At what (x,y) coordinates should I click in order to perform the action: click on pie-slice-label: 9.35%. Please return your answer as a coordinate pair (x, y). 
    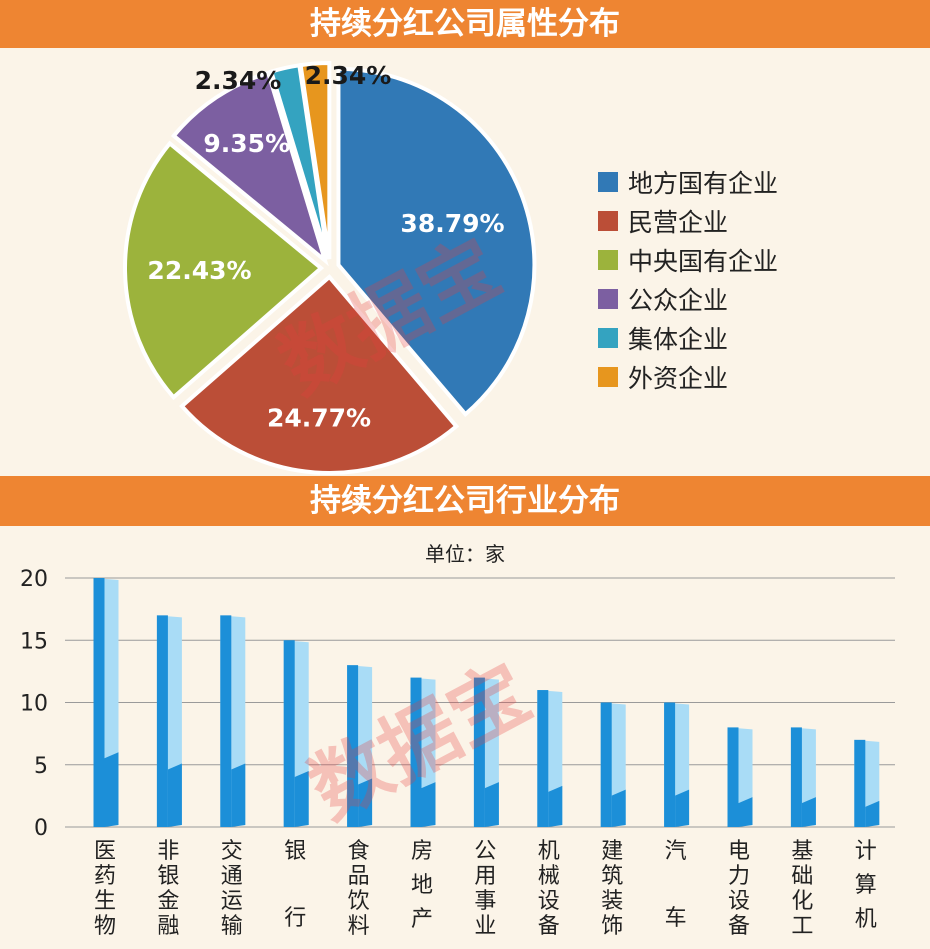
    Looking at the image, I should click on (246, 143).